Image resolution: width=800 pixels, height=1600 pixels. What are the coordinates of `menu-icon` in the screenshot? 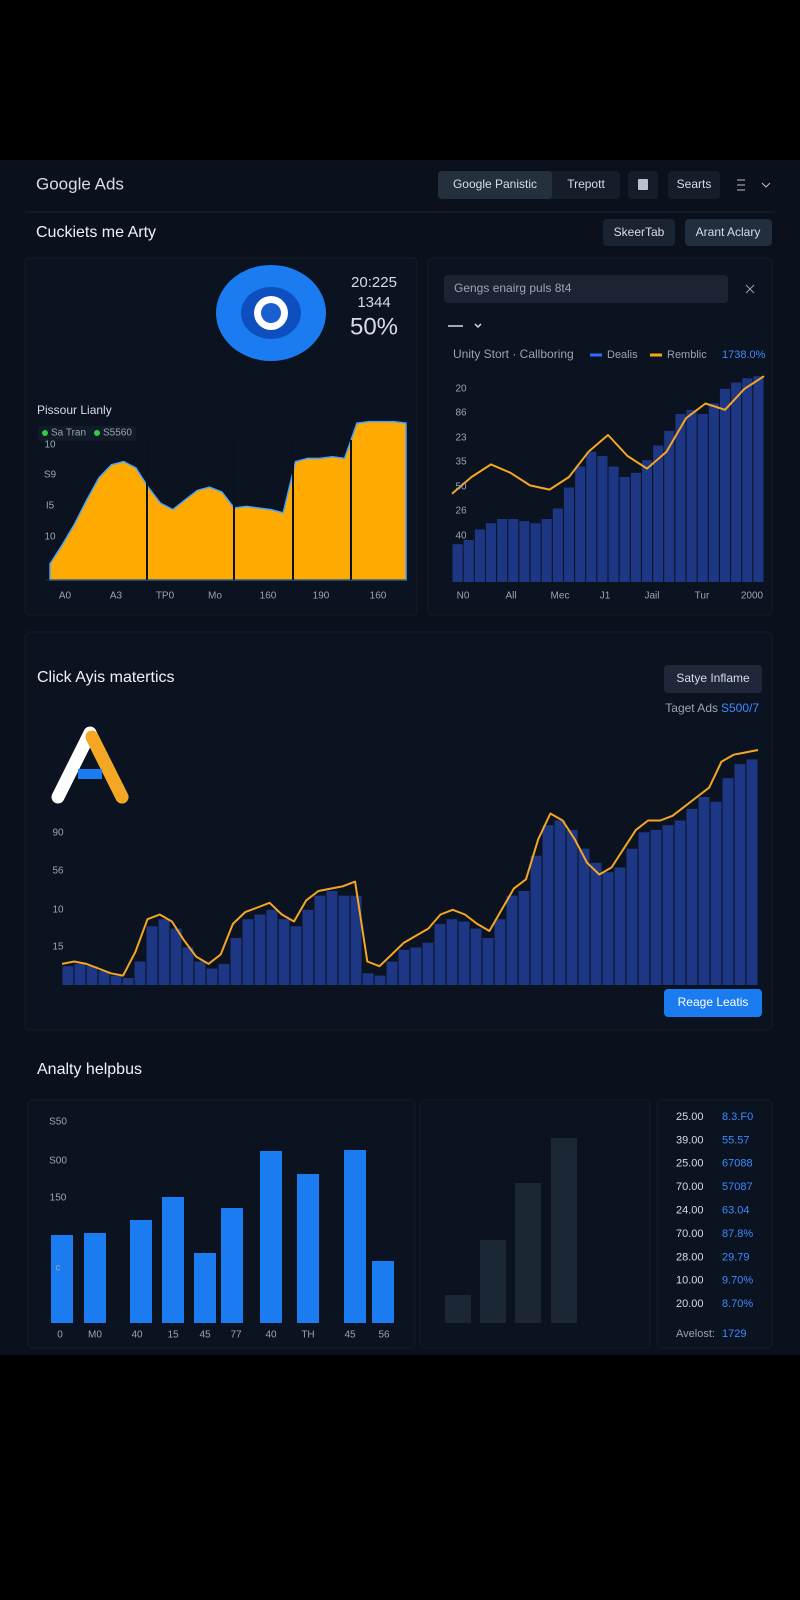 It's located at (754, 185).